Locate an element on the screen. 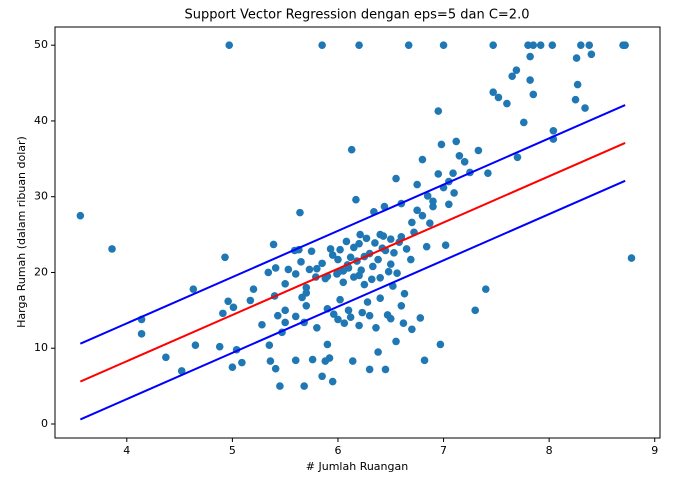 Image resolution: width=700 pixels, height=481 pixels. y-tick-label: 0 is located at coordinates (44, 423).